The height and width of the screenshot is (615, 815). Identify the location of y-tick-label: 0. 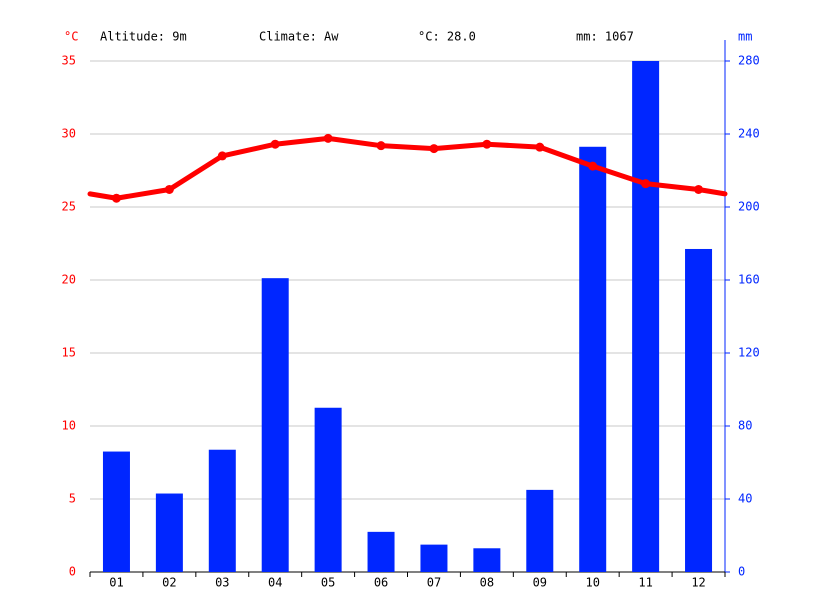
(72, 572).